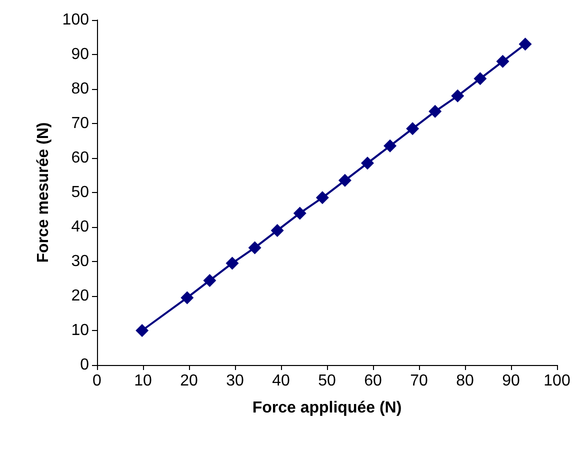 The height and width of the screenshot is (450, 584). What do you see at coordinates (85, 365) in the screenshot?
I see `y-tick-label: 0` at bounding box center [85, 365].